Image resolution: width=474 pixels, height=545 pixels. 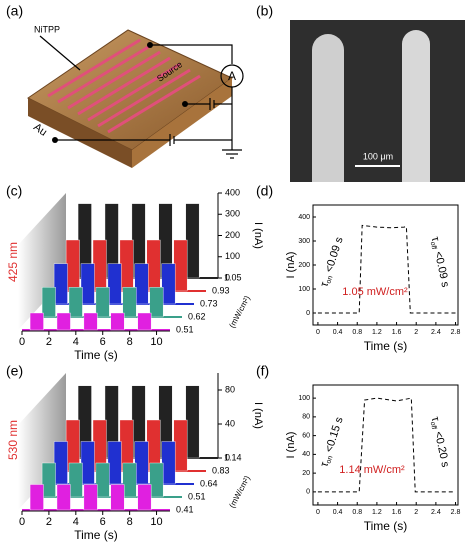 I want to click on scale-bar-label: 100 μm, so click(x=378, y=156).